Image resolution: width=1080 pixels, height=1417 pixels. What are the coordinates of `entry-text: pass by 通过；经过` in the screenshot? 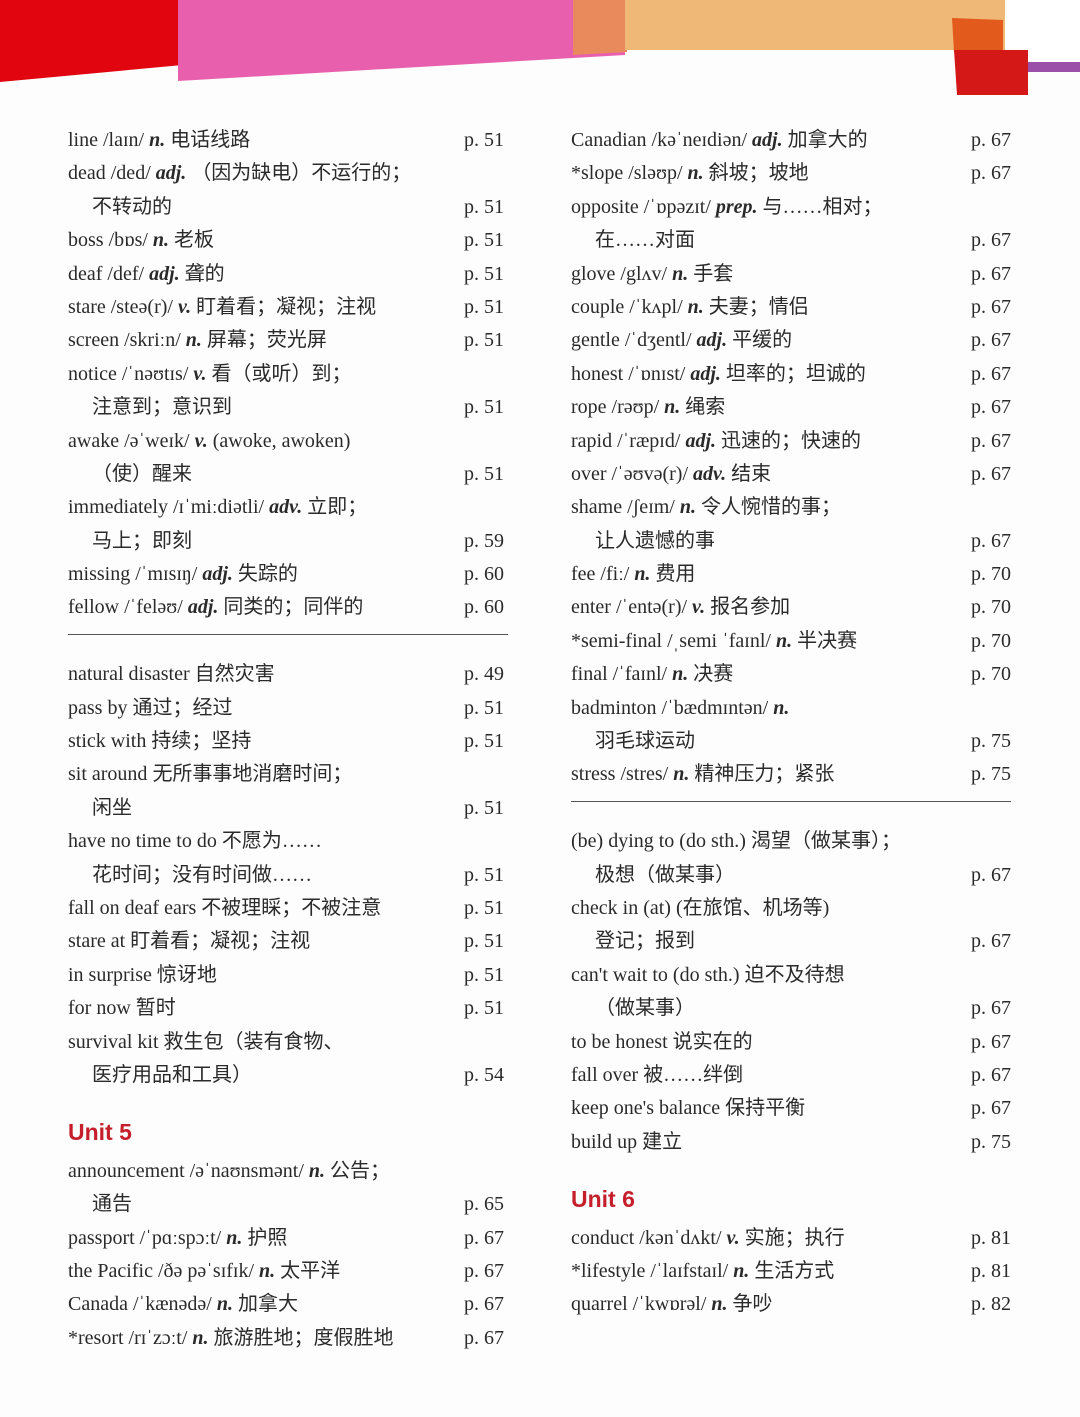 It's located at (150, 708).